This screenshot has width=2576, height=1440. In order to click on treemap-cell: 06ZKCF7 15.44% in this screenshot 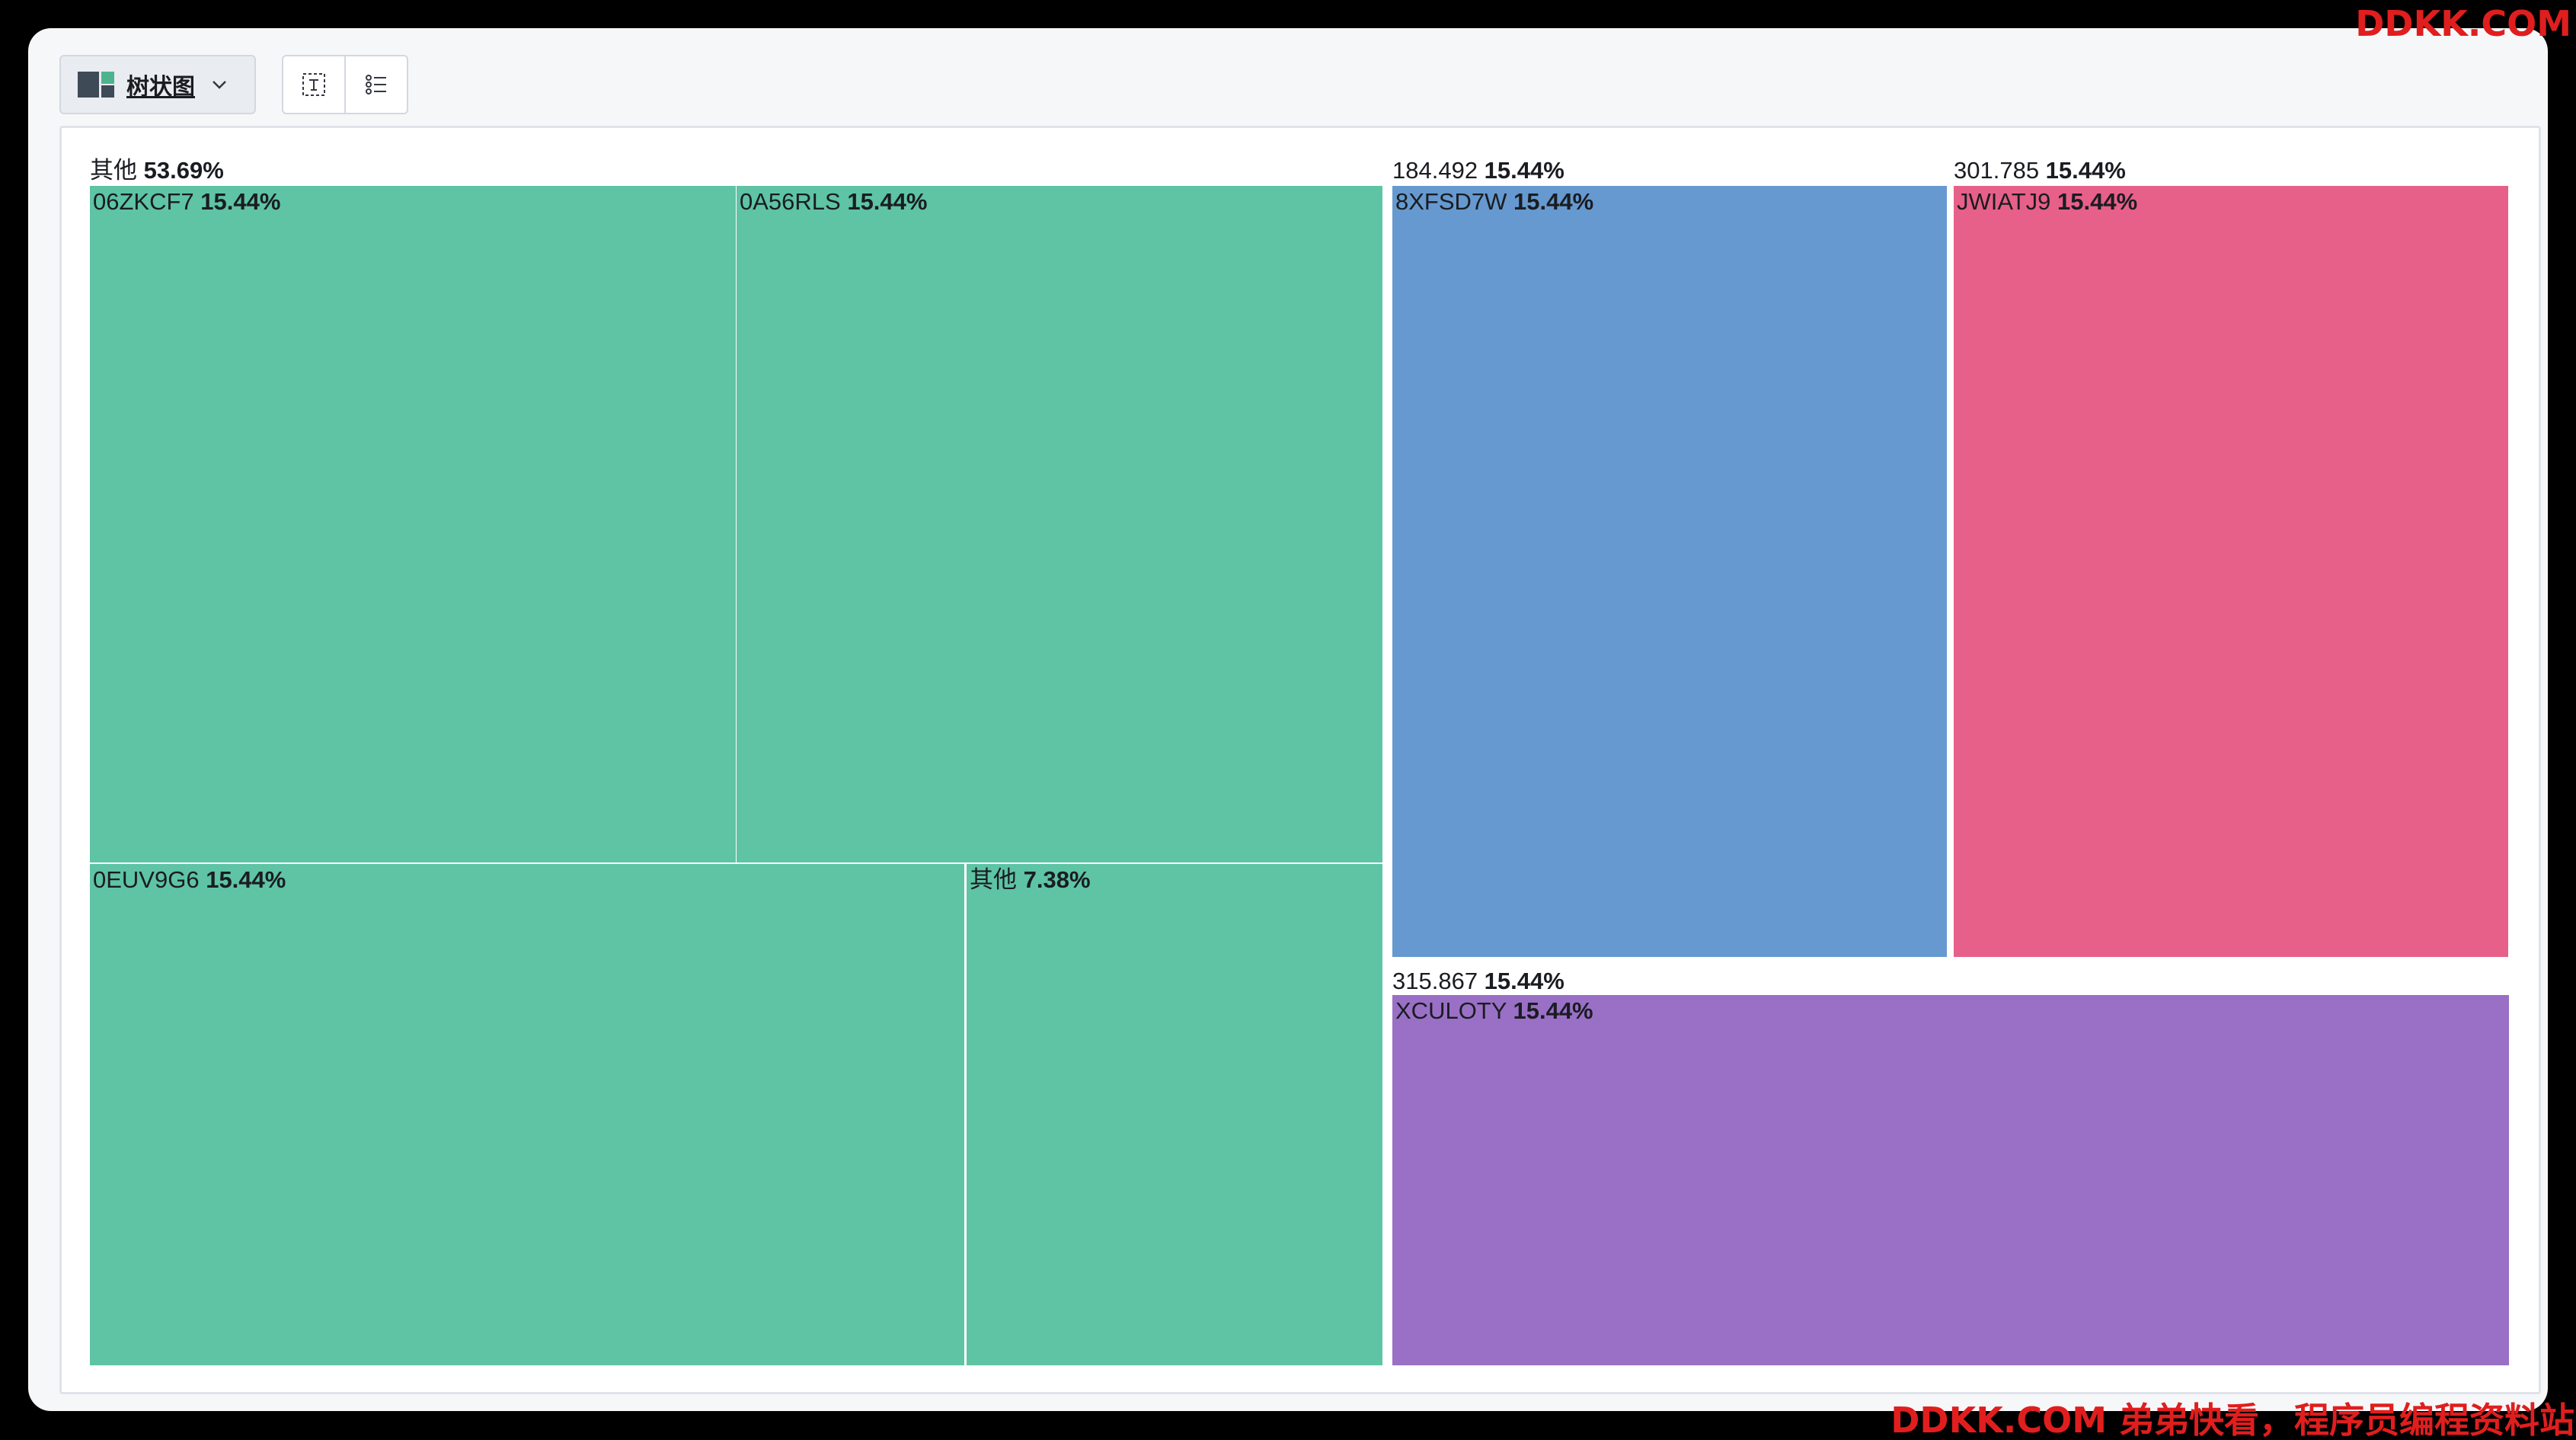, I will do `click(413, 524)`.